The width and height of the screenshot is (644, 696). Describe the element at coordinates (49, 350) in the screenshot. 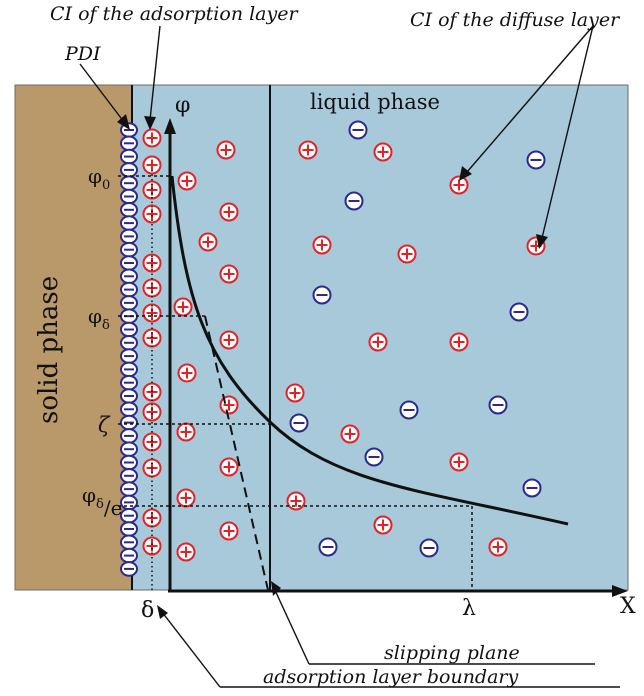

I see `solid-phase-label: solid phase` at that location.